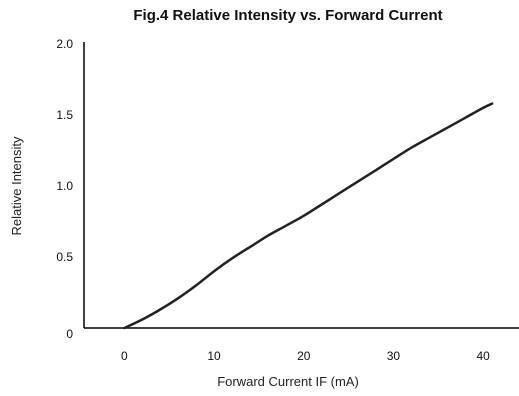 The width and height of the screenshot is (519, 396). I want to click on x-tick-labels: 0 10 20 30 40, so click(305, 356).